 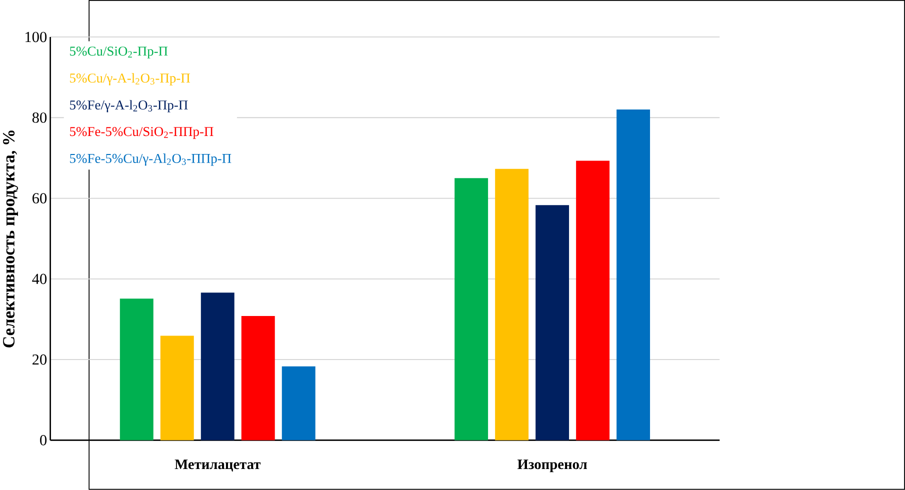 I want to click on x-tick-label: Изопренол, so click(x=552, y=466).